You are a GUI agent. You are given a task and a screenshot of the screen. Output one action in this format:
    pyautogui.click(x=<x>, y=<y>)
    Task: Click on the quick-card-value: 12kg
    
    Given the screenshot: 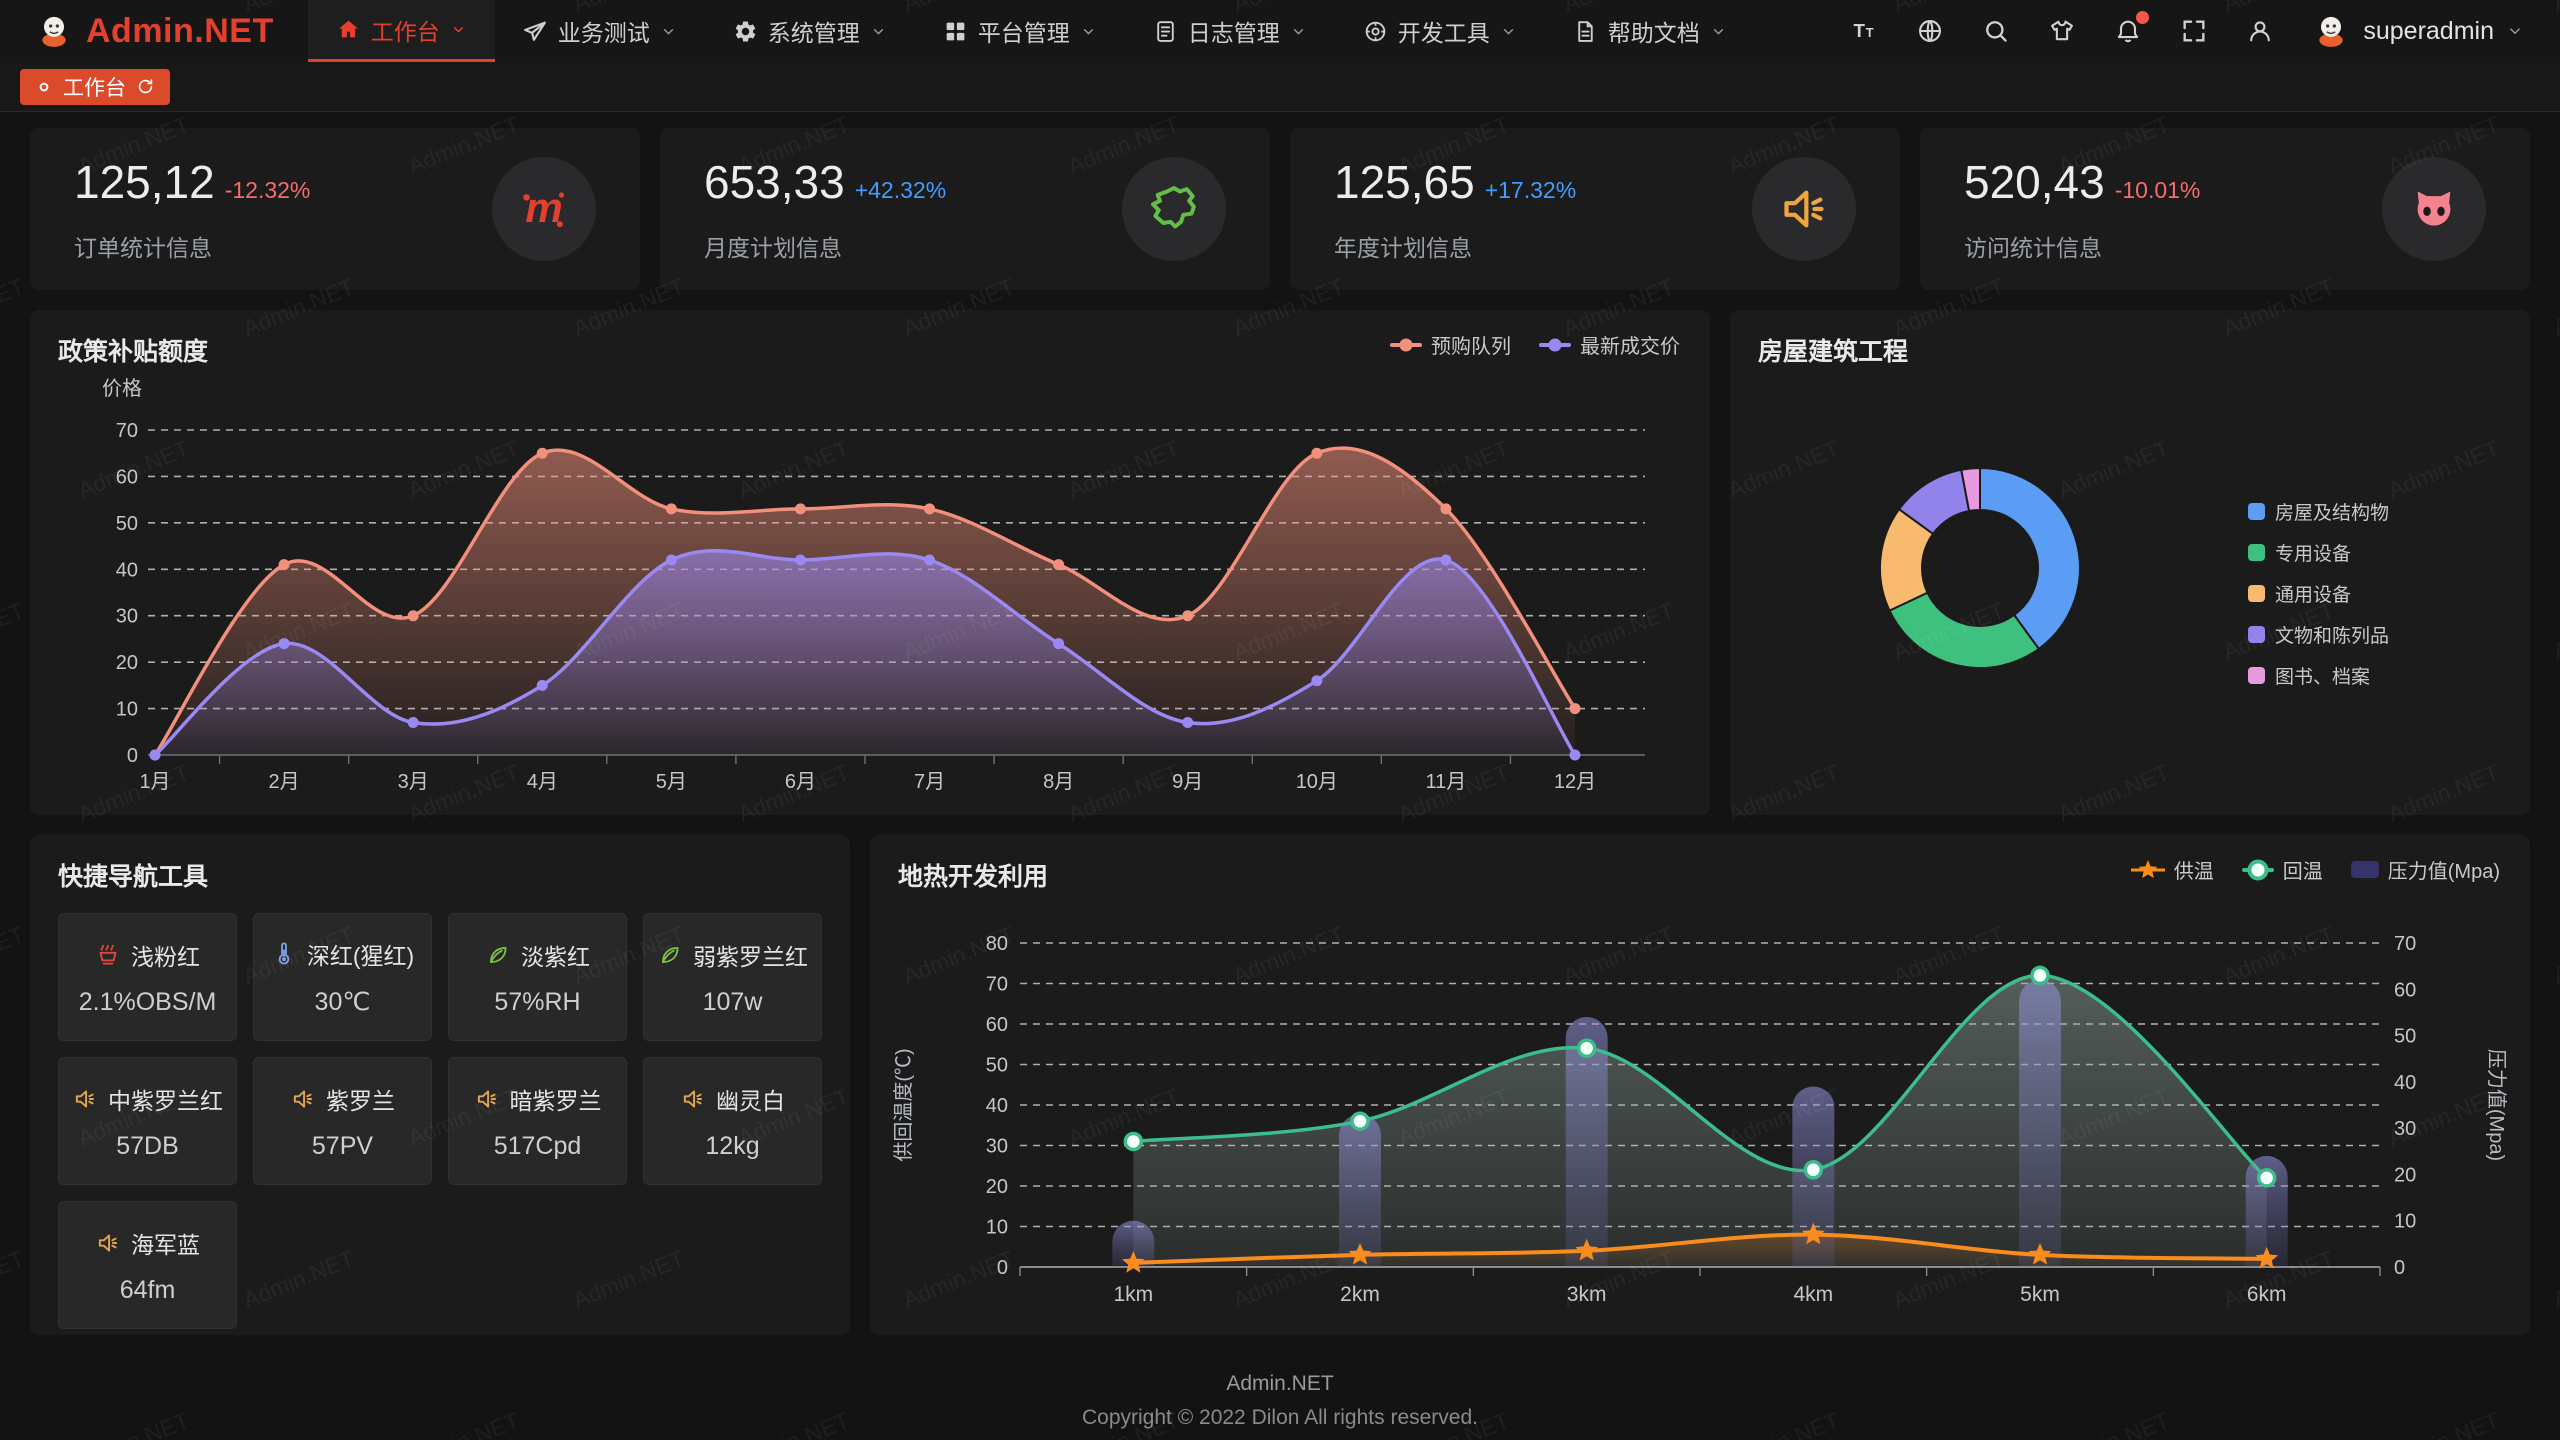 What is the action you would take?
    pyautogui.click(x=732, y=1145)
    